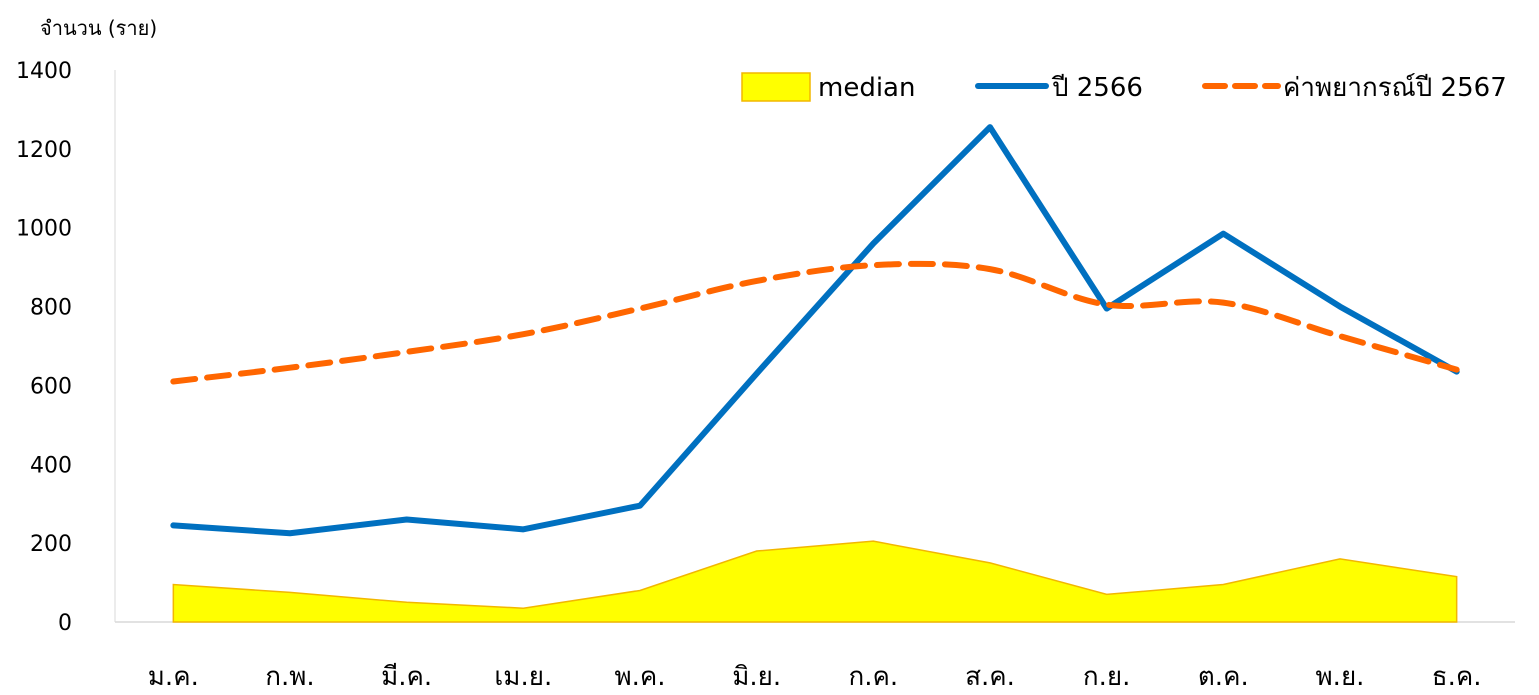  Describe the element at coordinates (523, 677) in the screenshot. I see `x-tick-label: เม.ย.` at that location.